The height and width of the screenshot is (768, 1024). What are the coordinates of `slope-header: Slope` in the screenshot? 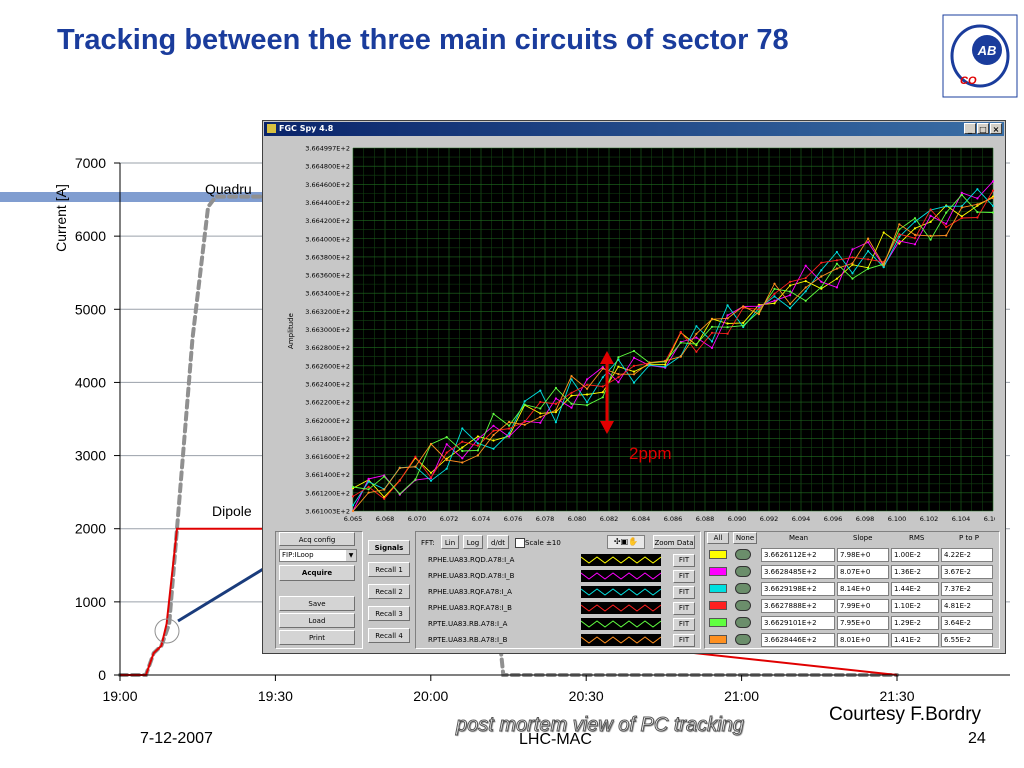 It's located at (863, 538).